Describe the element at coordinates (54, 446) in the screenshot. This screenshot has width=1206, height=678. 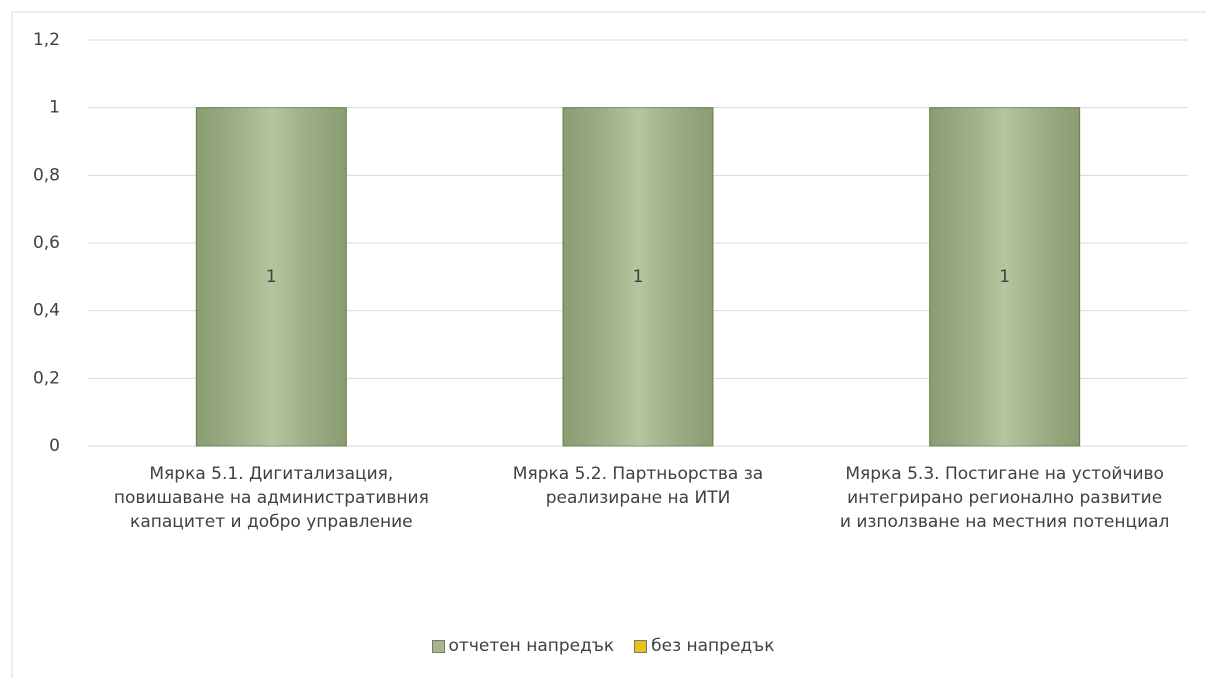
I see `y-tick-label: 0` at that location.